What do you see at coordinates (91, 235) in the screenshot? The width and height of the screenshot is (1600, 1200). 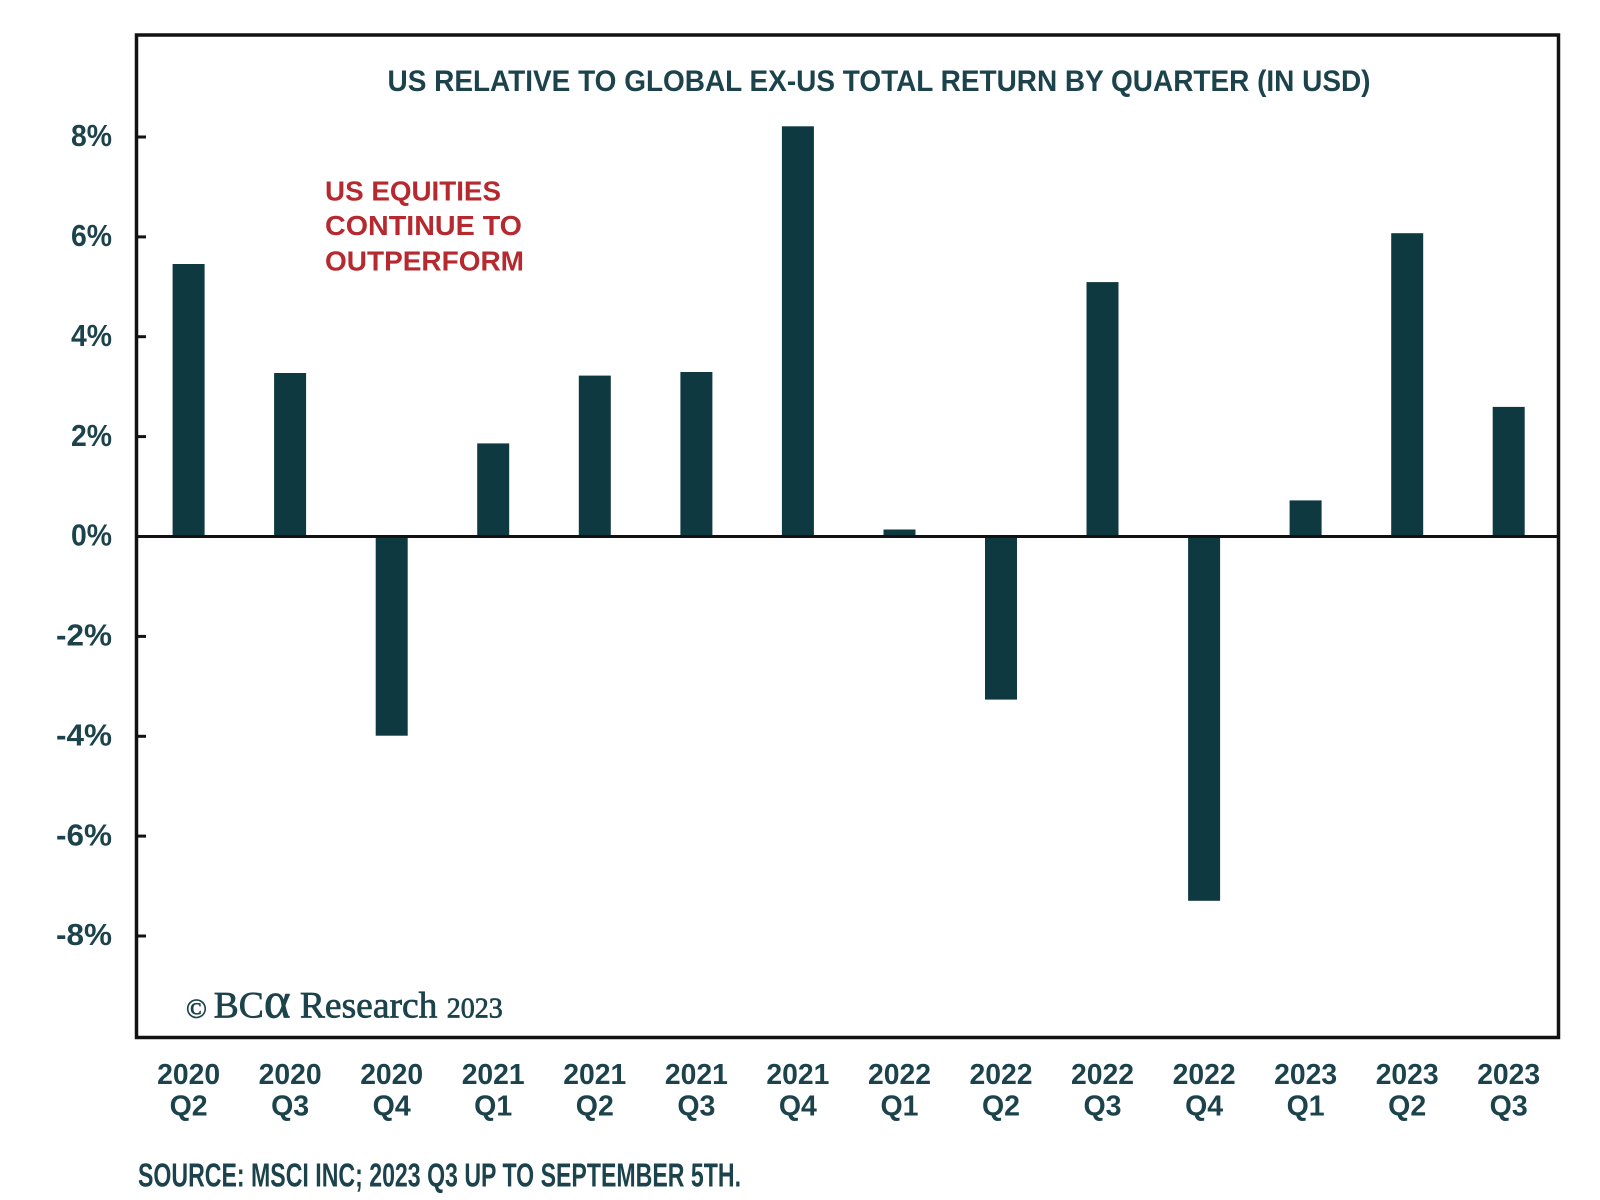 I see `svg-text: 6%` at bounding box center [91, 235].